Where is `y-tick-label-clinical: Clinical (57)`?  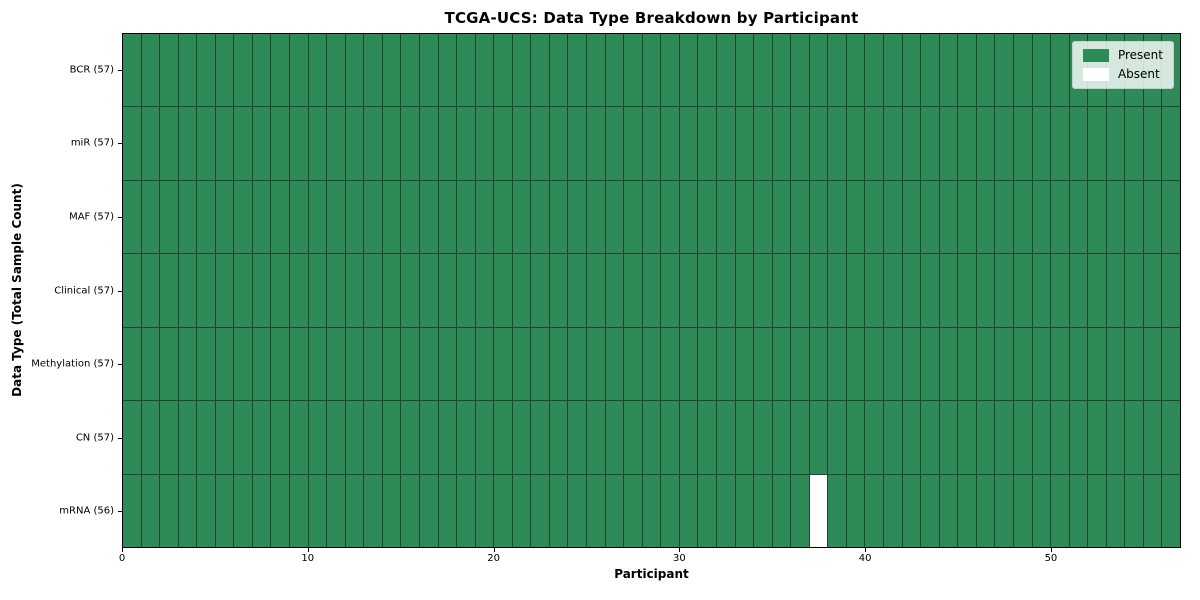
y-tick-label-clinical: Clinical (57) is located at coordinates (84, 290).